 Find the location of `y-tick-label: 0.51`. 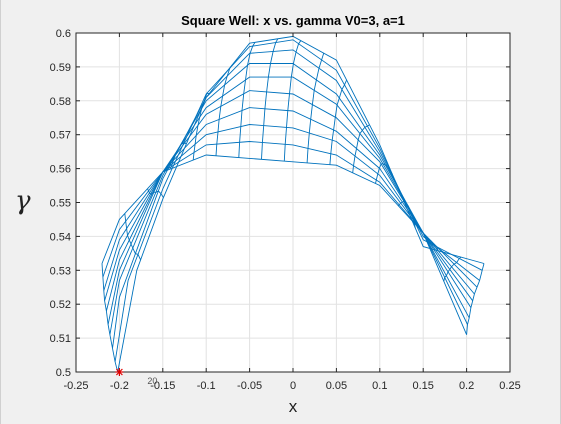

y-tick-label: 0.51 is located at coordinates (60, 339).